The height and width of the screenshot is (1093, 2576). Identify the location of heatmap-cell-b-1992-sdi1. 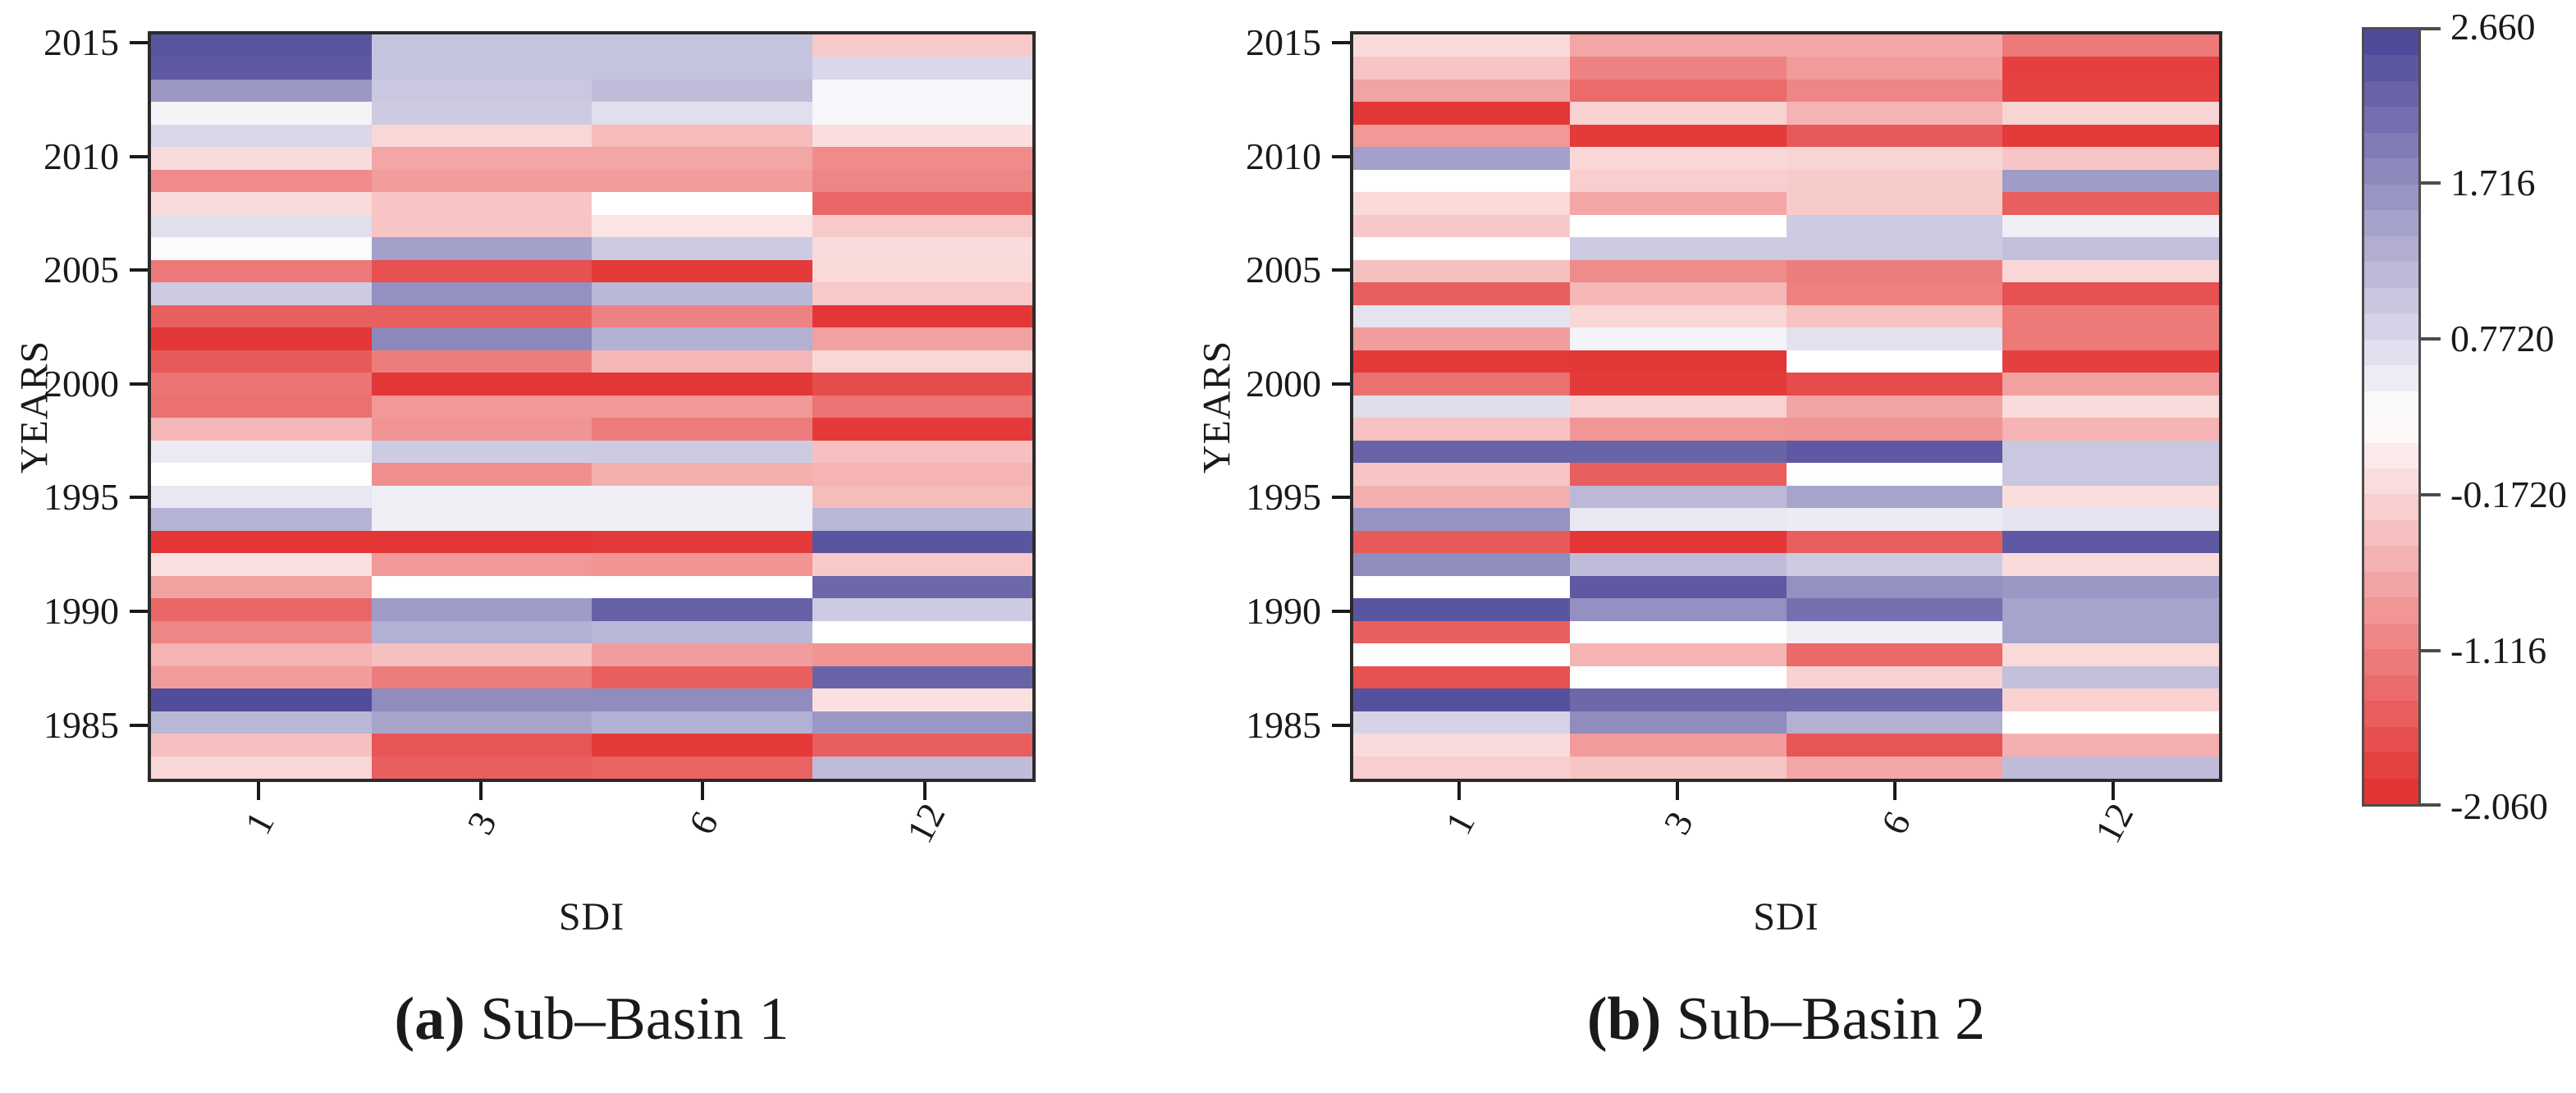
(1461, 565).